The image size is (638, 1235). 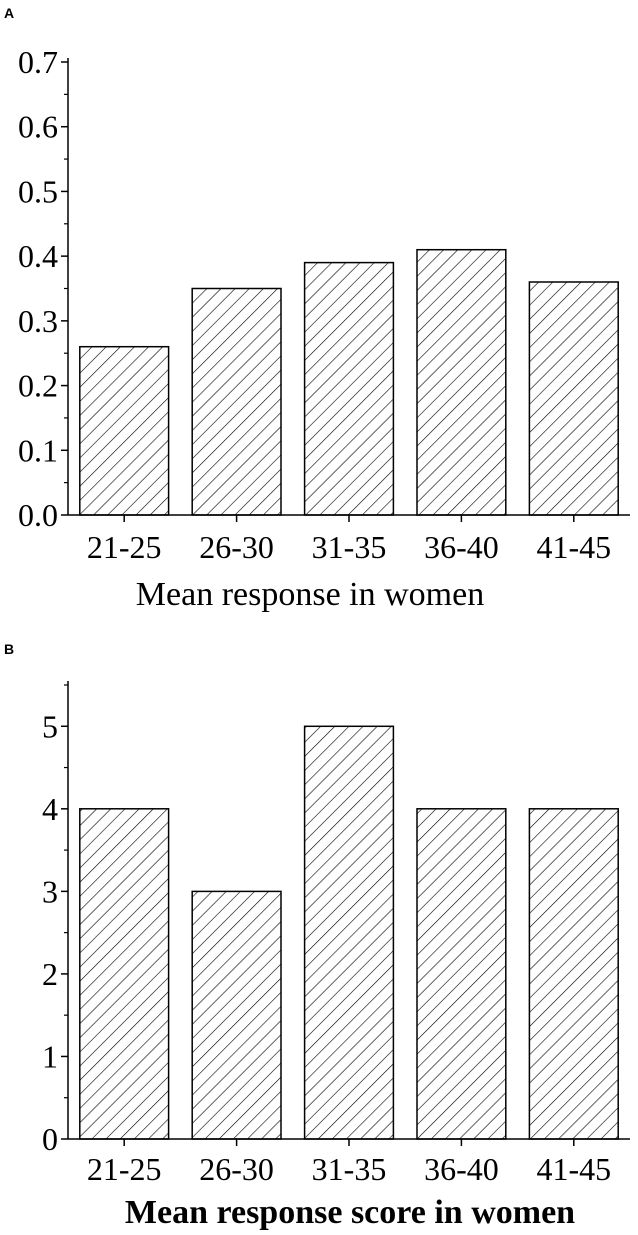 What do you see at coordinates (50, 974) in the screenshot?
I see `y-tick-label: 2` at bounding box center [50, 974].